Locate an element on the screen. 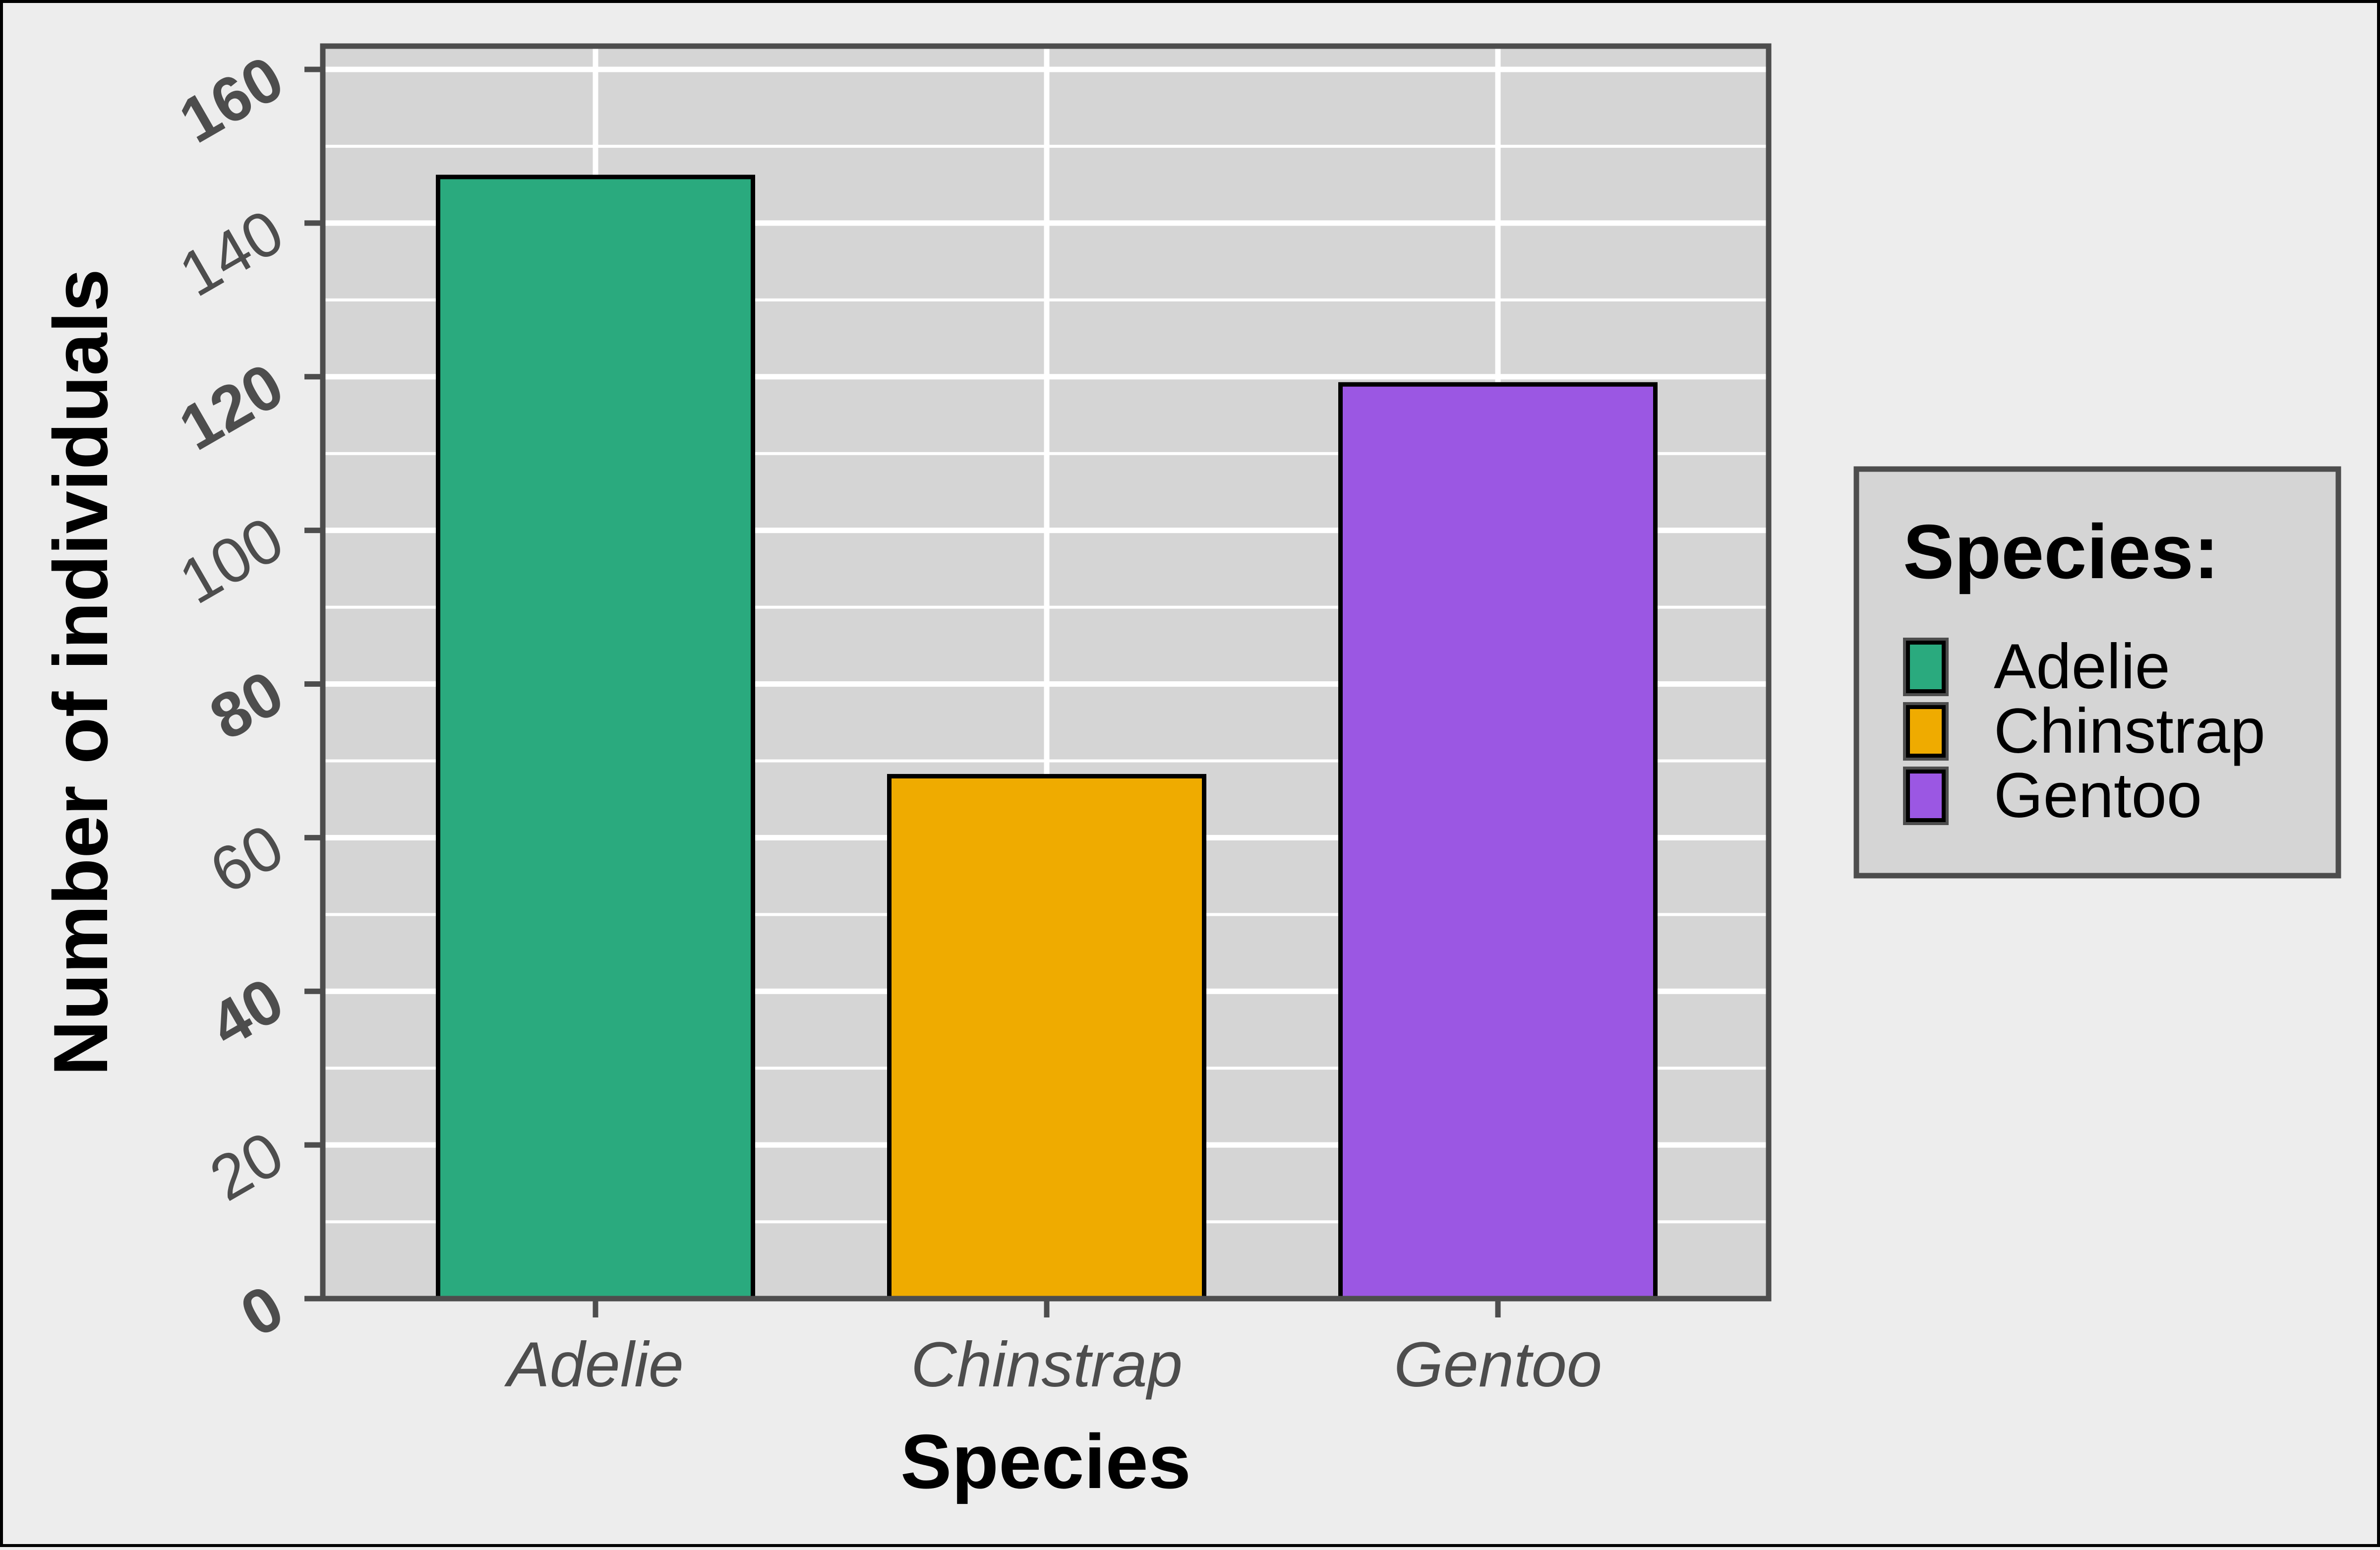 Image resolution: width=2380 pixels, height=1550 pixels. y-tick-label: 20 is located at coordinates (246, 1166).